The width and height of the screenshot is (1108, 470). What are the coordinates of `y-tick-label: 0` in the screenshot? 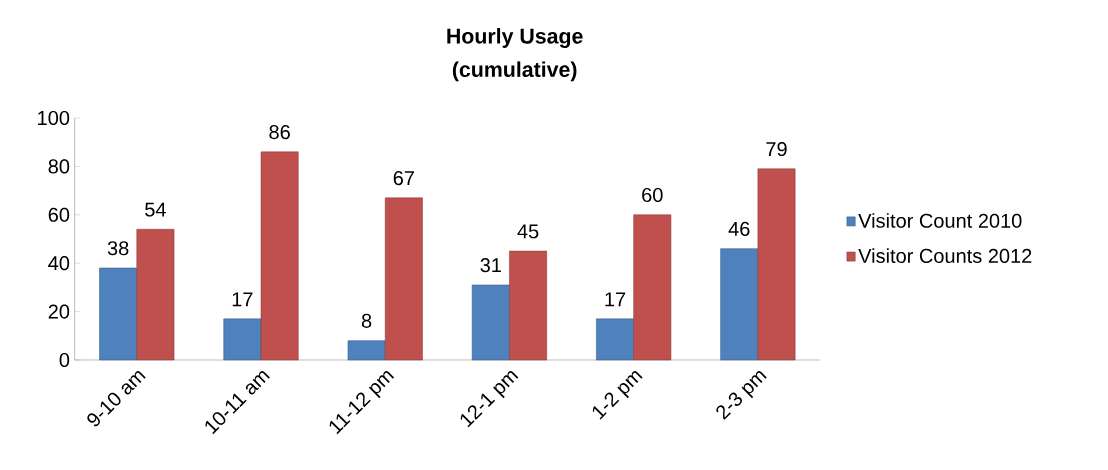 It's located at (64, 360).